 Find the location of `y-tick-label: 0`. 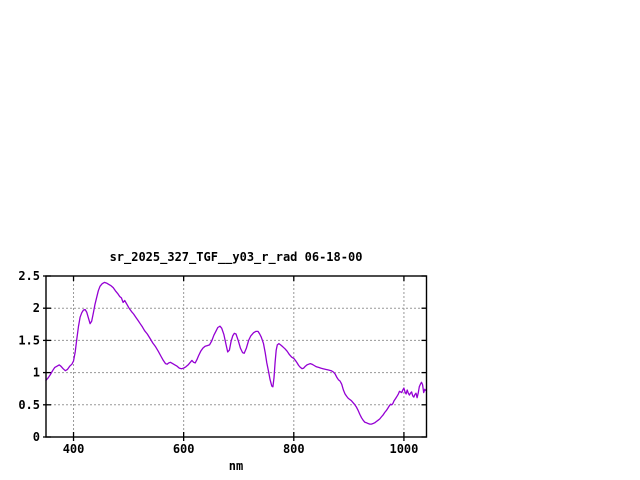

y-tick-label: 0 is located at coordinates (36, 437).